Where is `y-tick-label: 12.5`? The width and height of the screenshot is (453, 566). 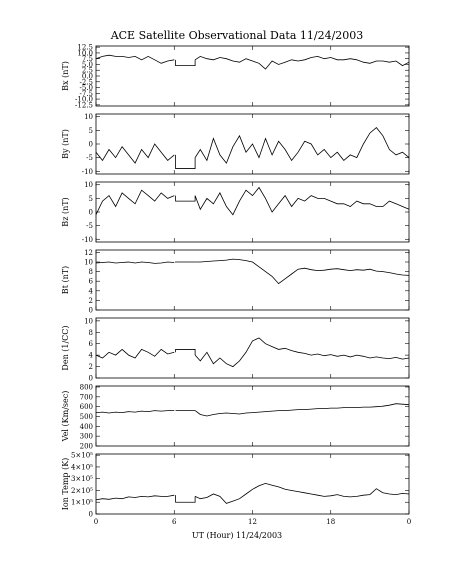
y-tick-label: 12.5 is located at coordinates (85, 48).